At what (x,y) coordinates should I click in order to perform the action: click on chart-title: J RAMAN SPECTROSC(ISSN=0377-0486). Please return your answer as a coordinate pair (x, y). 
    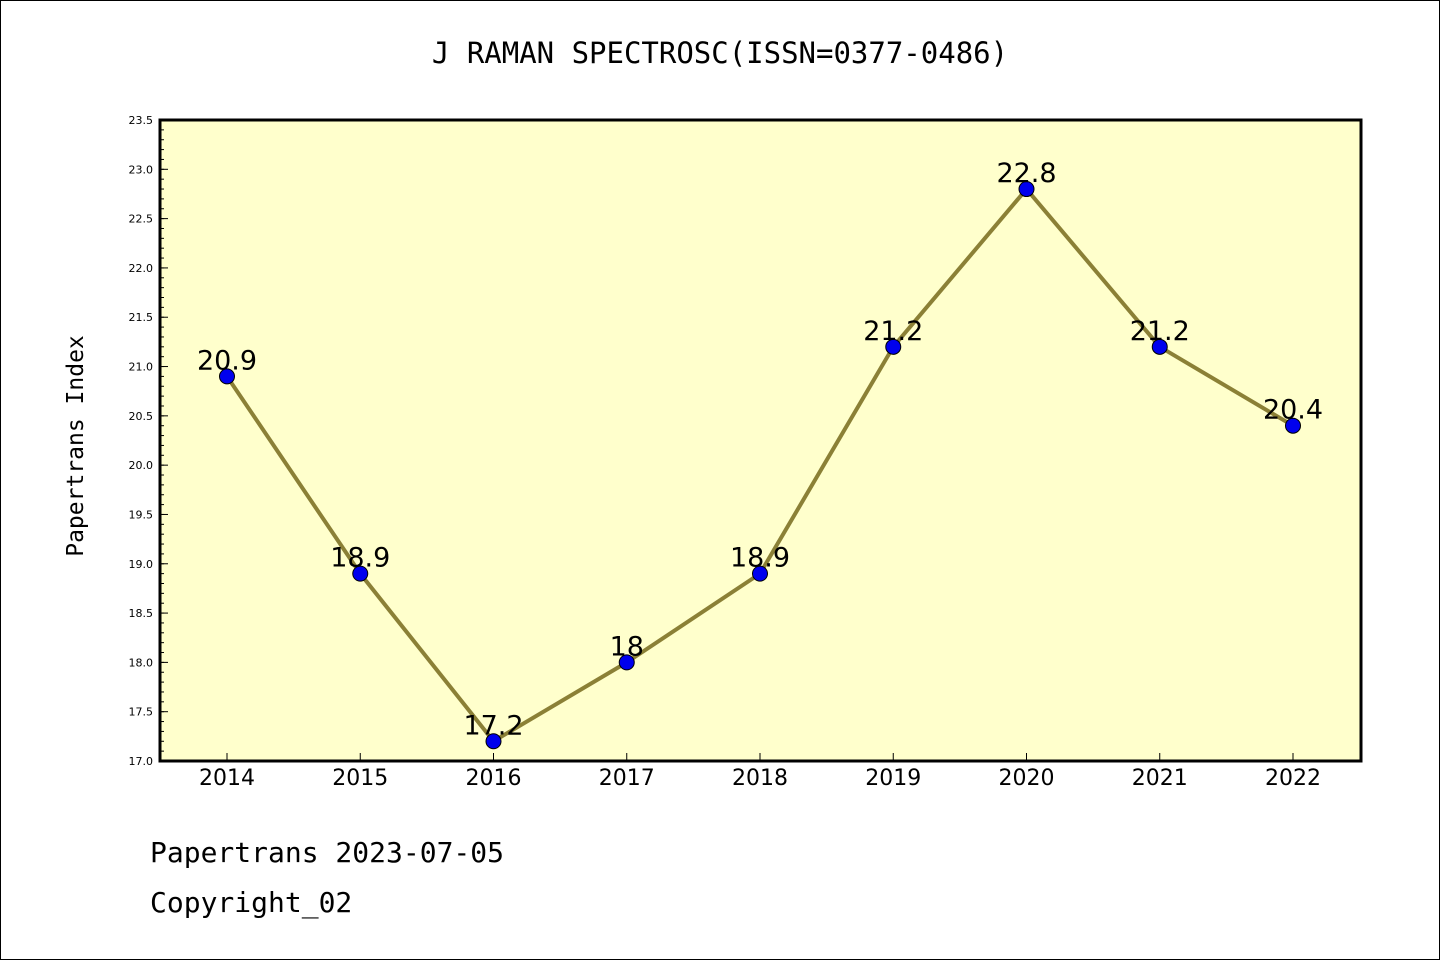
    Looking at the image, I should click on (720, 53).